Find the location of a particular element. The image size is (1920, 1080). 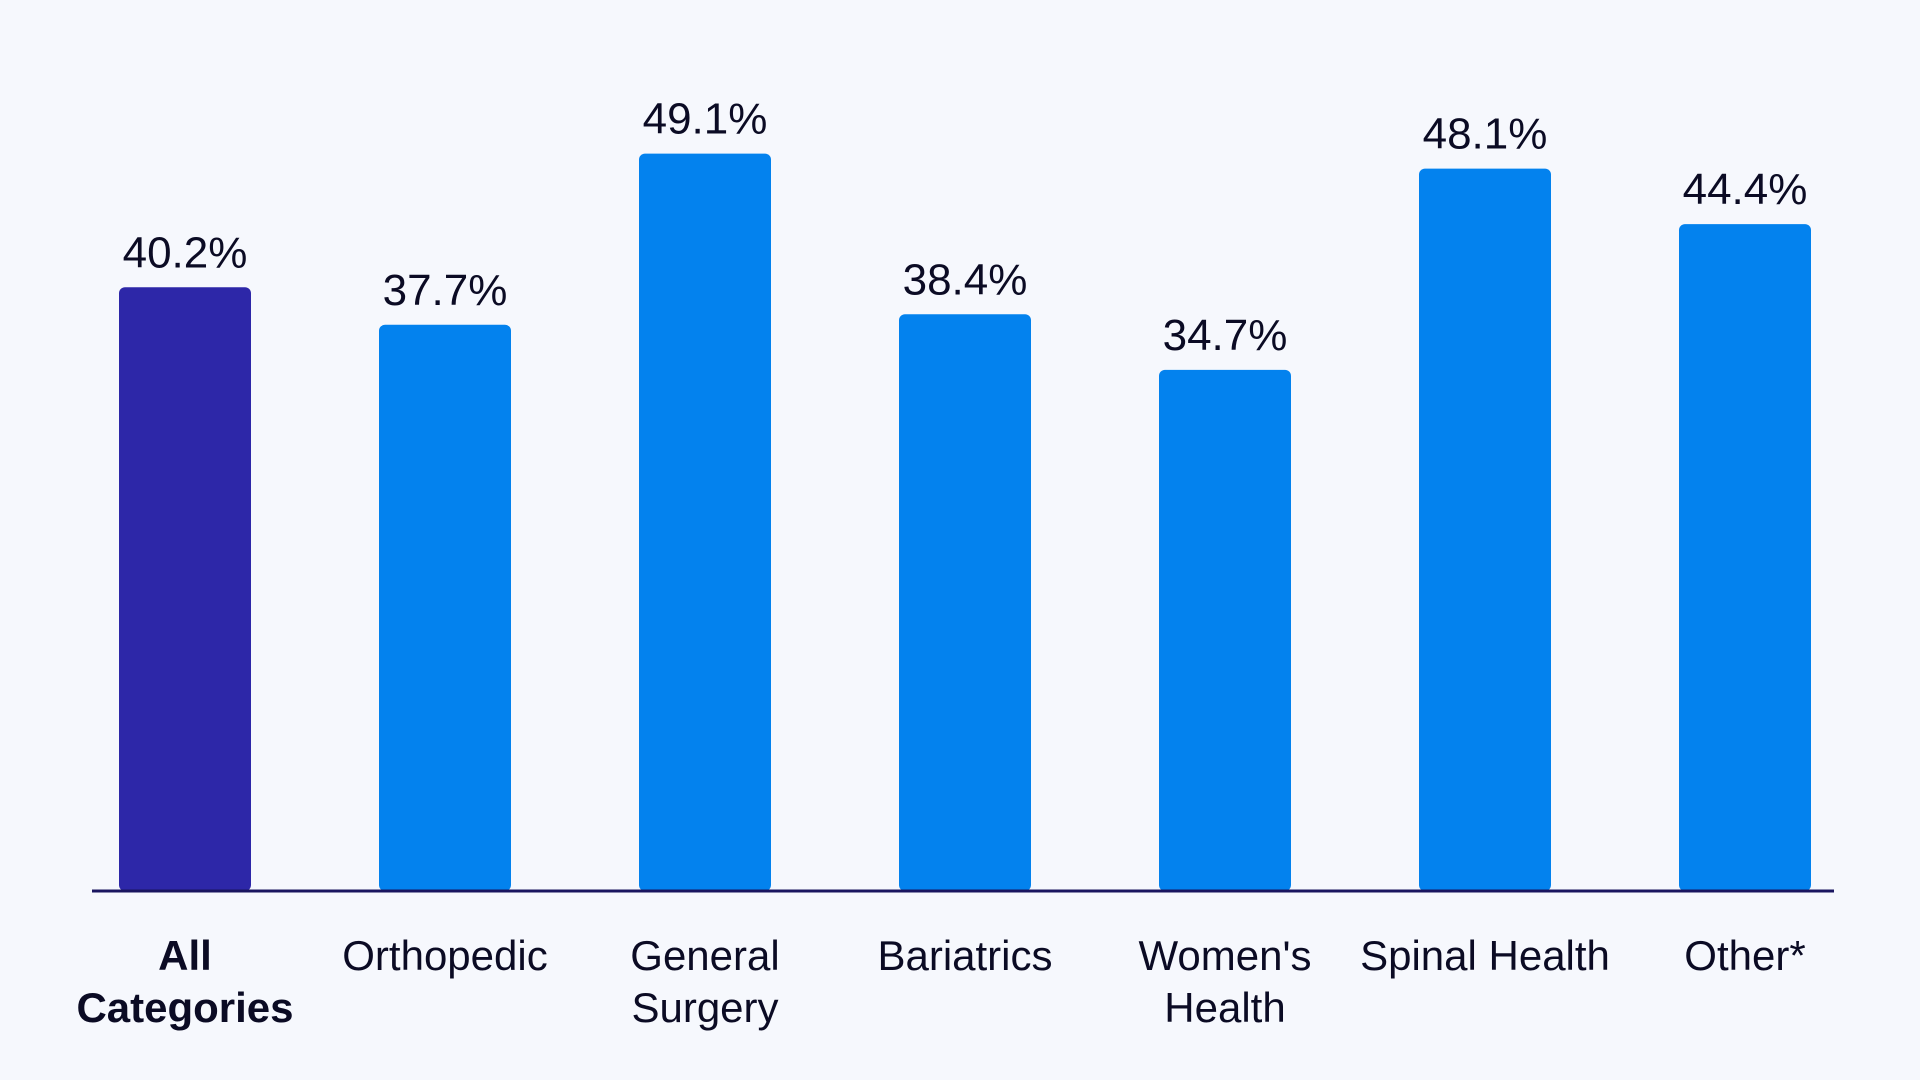

value-label-3: 38.4% is located at coordinates (965, 279).